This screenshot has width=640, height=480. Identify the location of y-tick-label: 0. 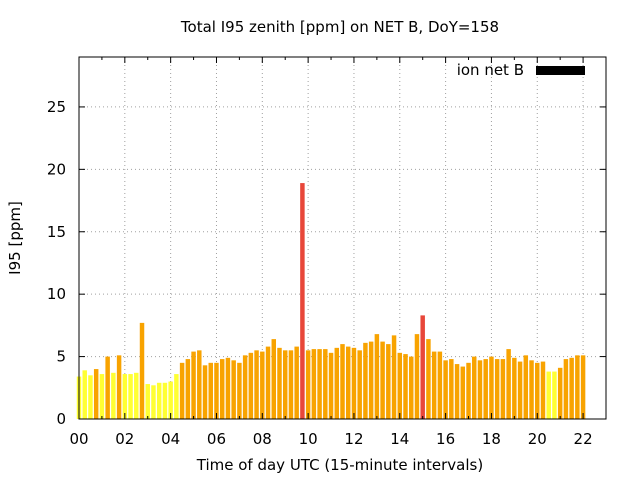
(61, 419).